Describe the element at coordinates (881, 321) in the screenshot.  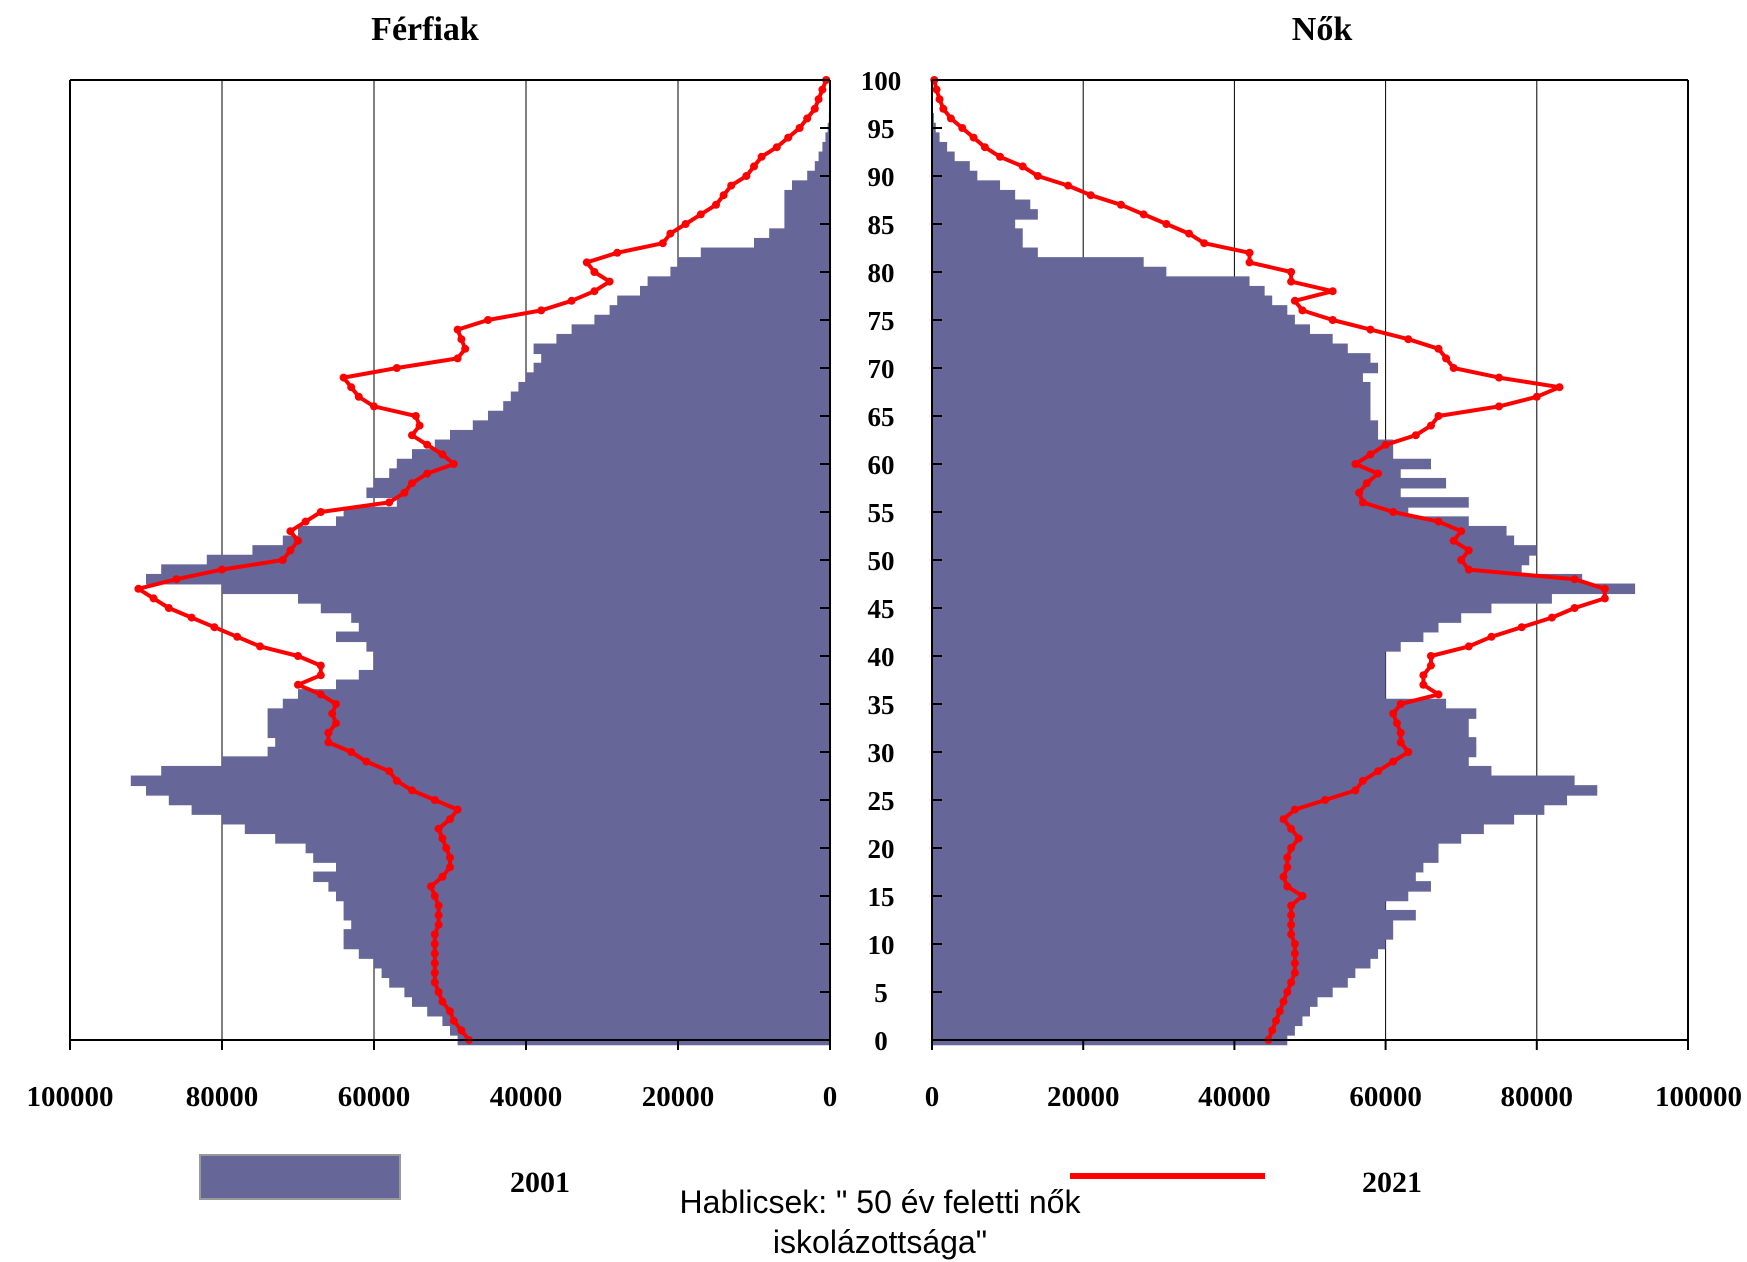
I see `age-tick-label: 75` at that location.